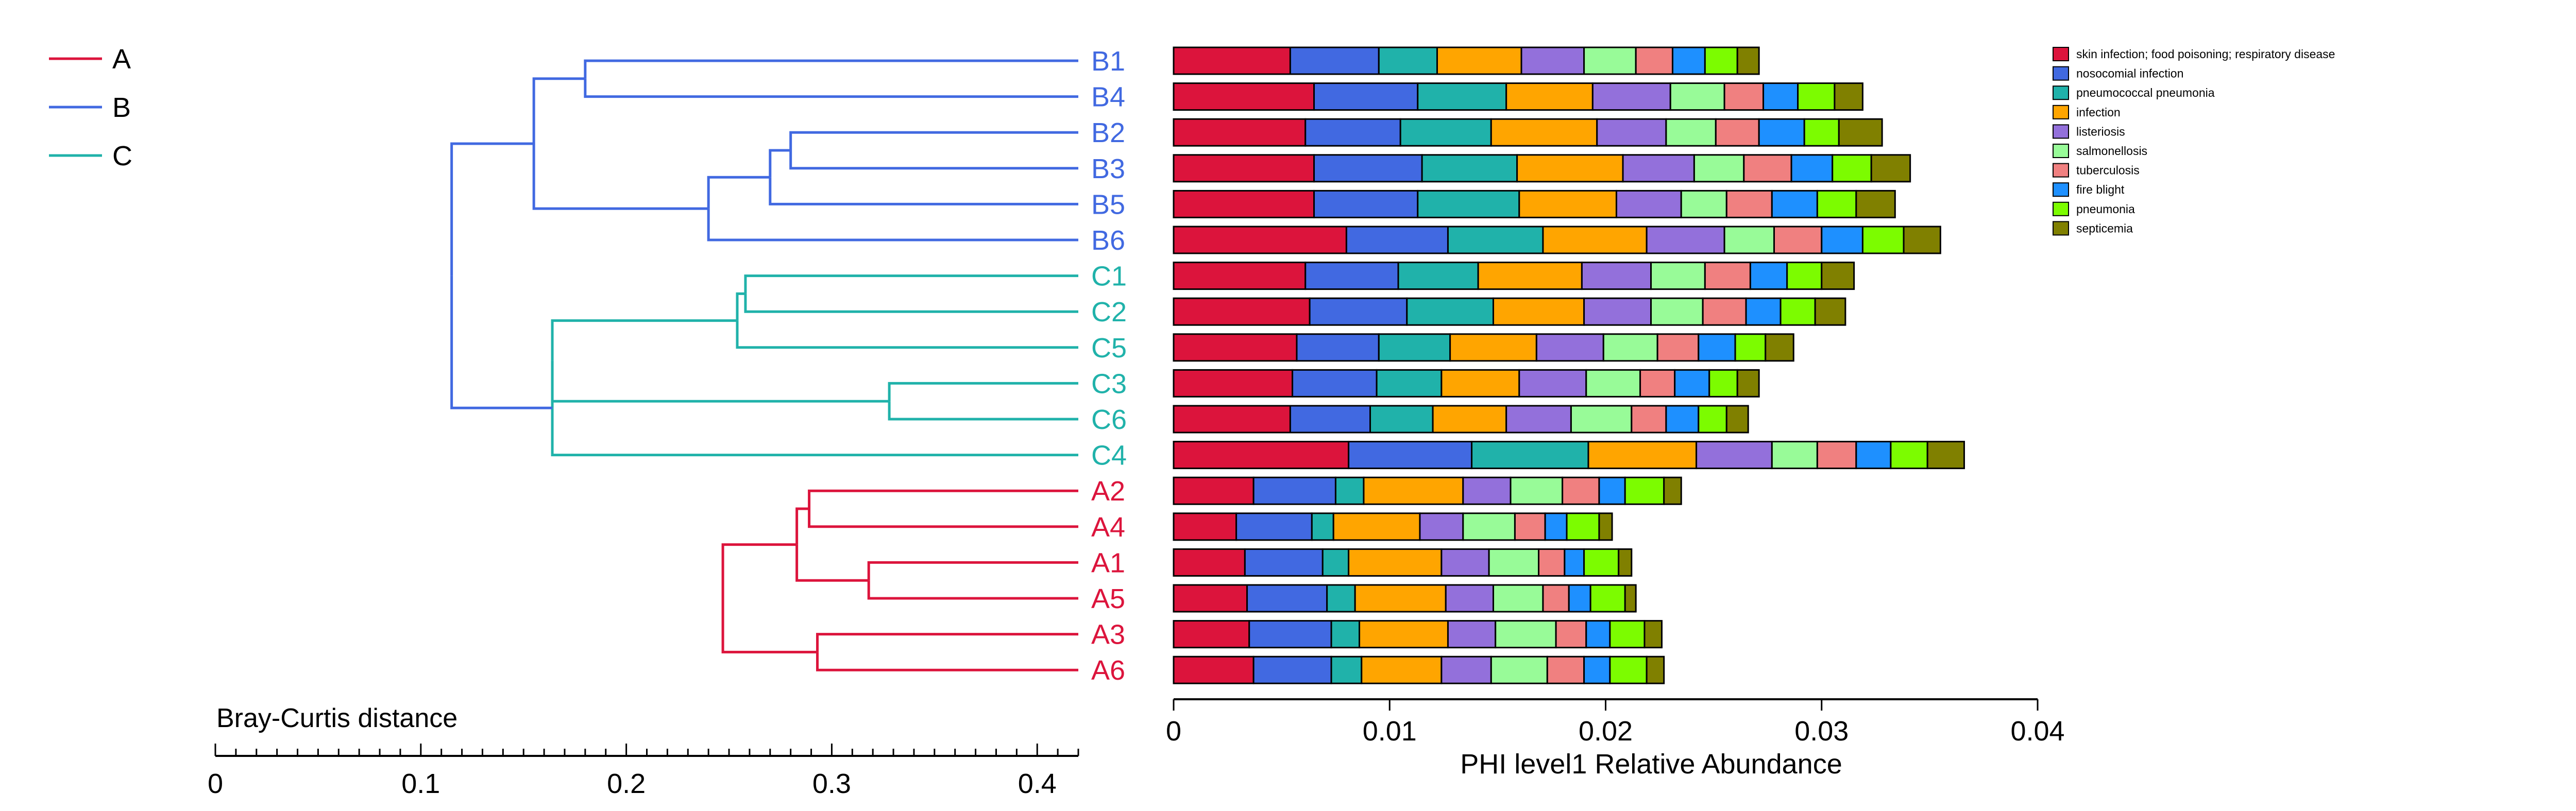 This screenshot has width=2576, height=811. What do you see at coordinates (1109, 348) in the screenshot?
I see `leaf-label: C5` at bounding box center [1109, 348].